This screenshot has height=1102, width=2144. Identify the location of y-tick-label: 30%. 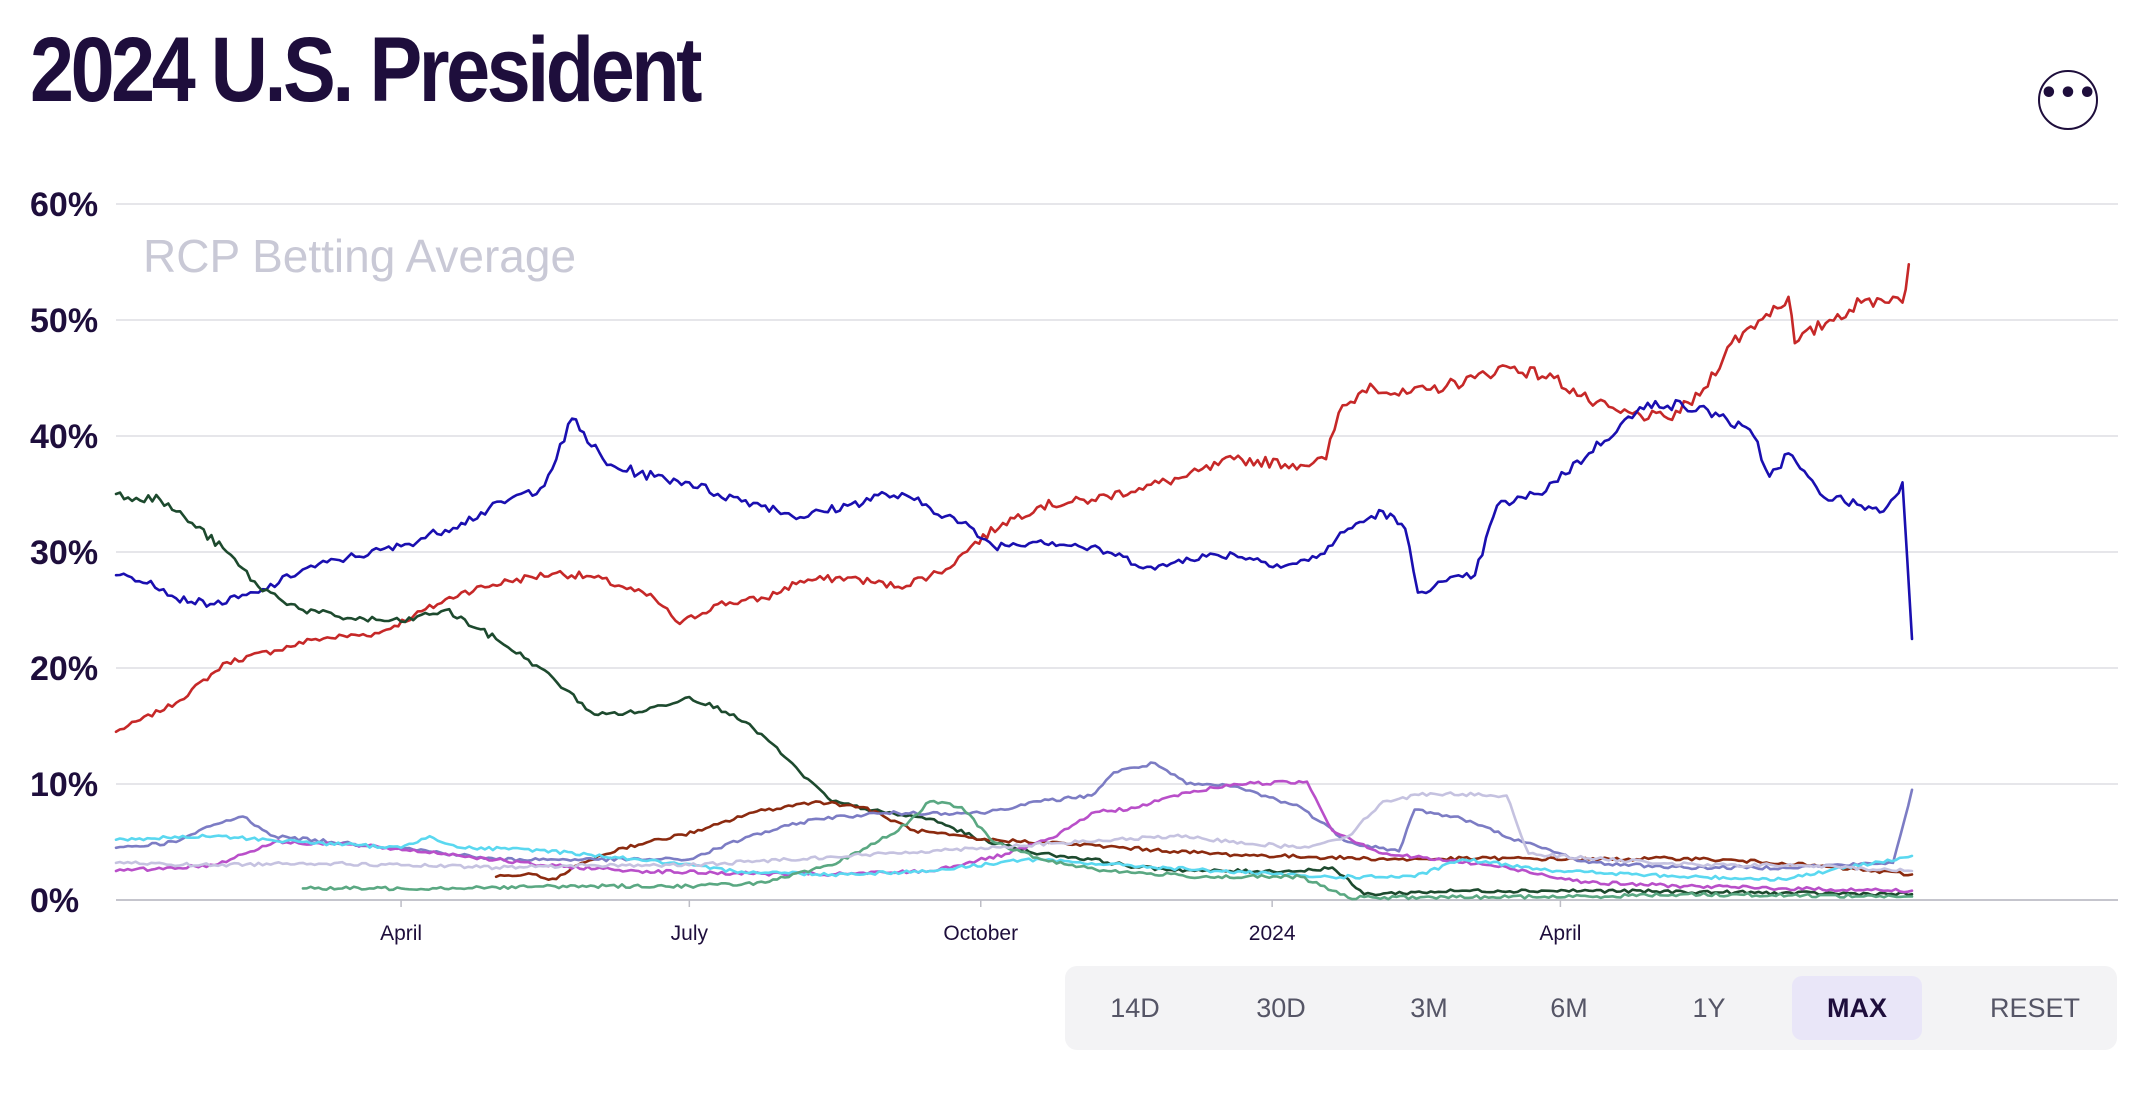
(64, 553).